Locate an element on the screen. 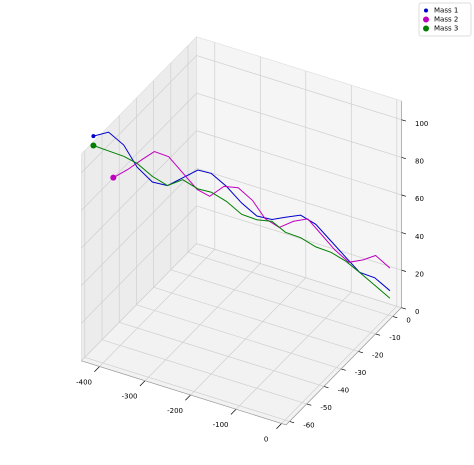 This screenshot has height=465, width=474. y-tick-label: 0 is located at coordinates (408, 321).